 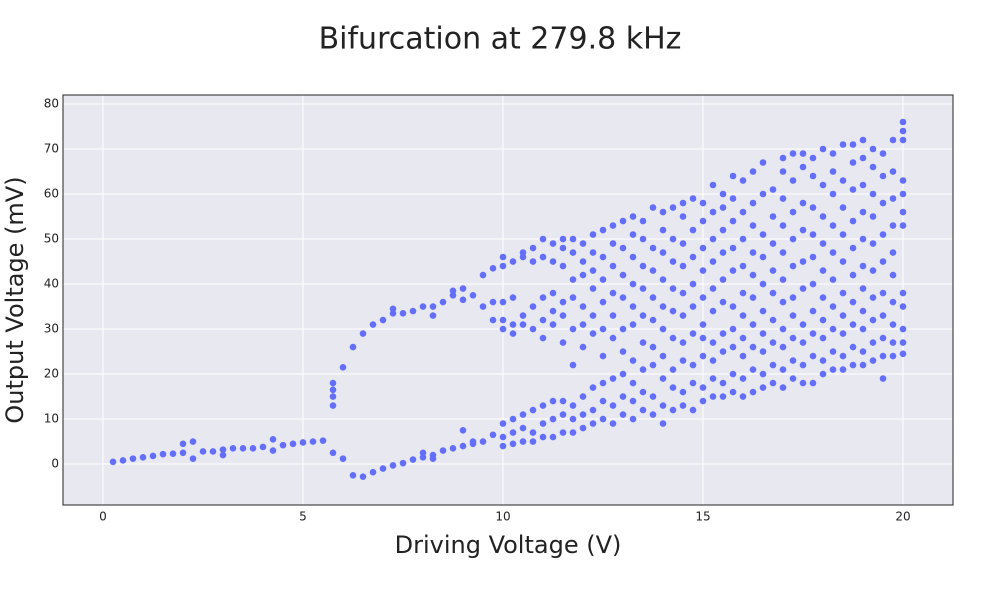 I want to click on y-tick-label: 40, so click(x=51, y=284).